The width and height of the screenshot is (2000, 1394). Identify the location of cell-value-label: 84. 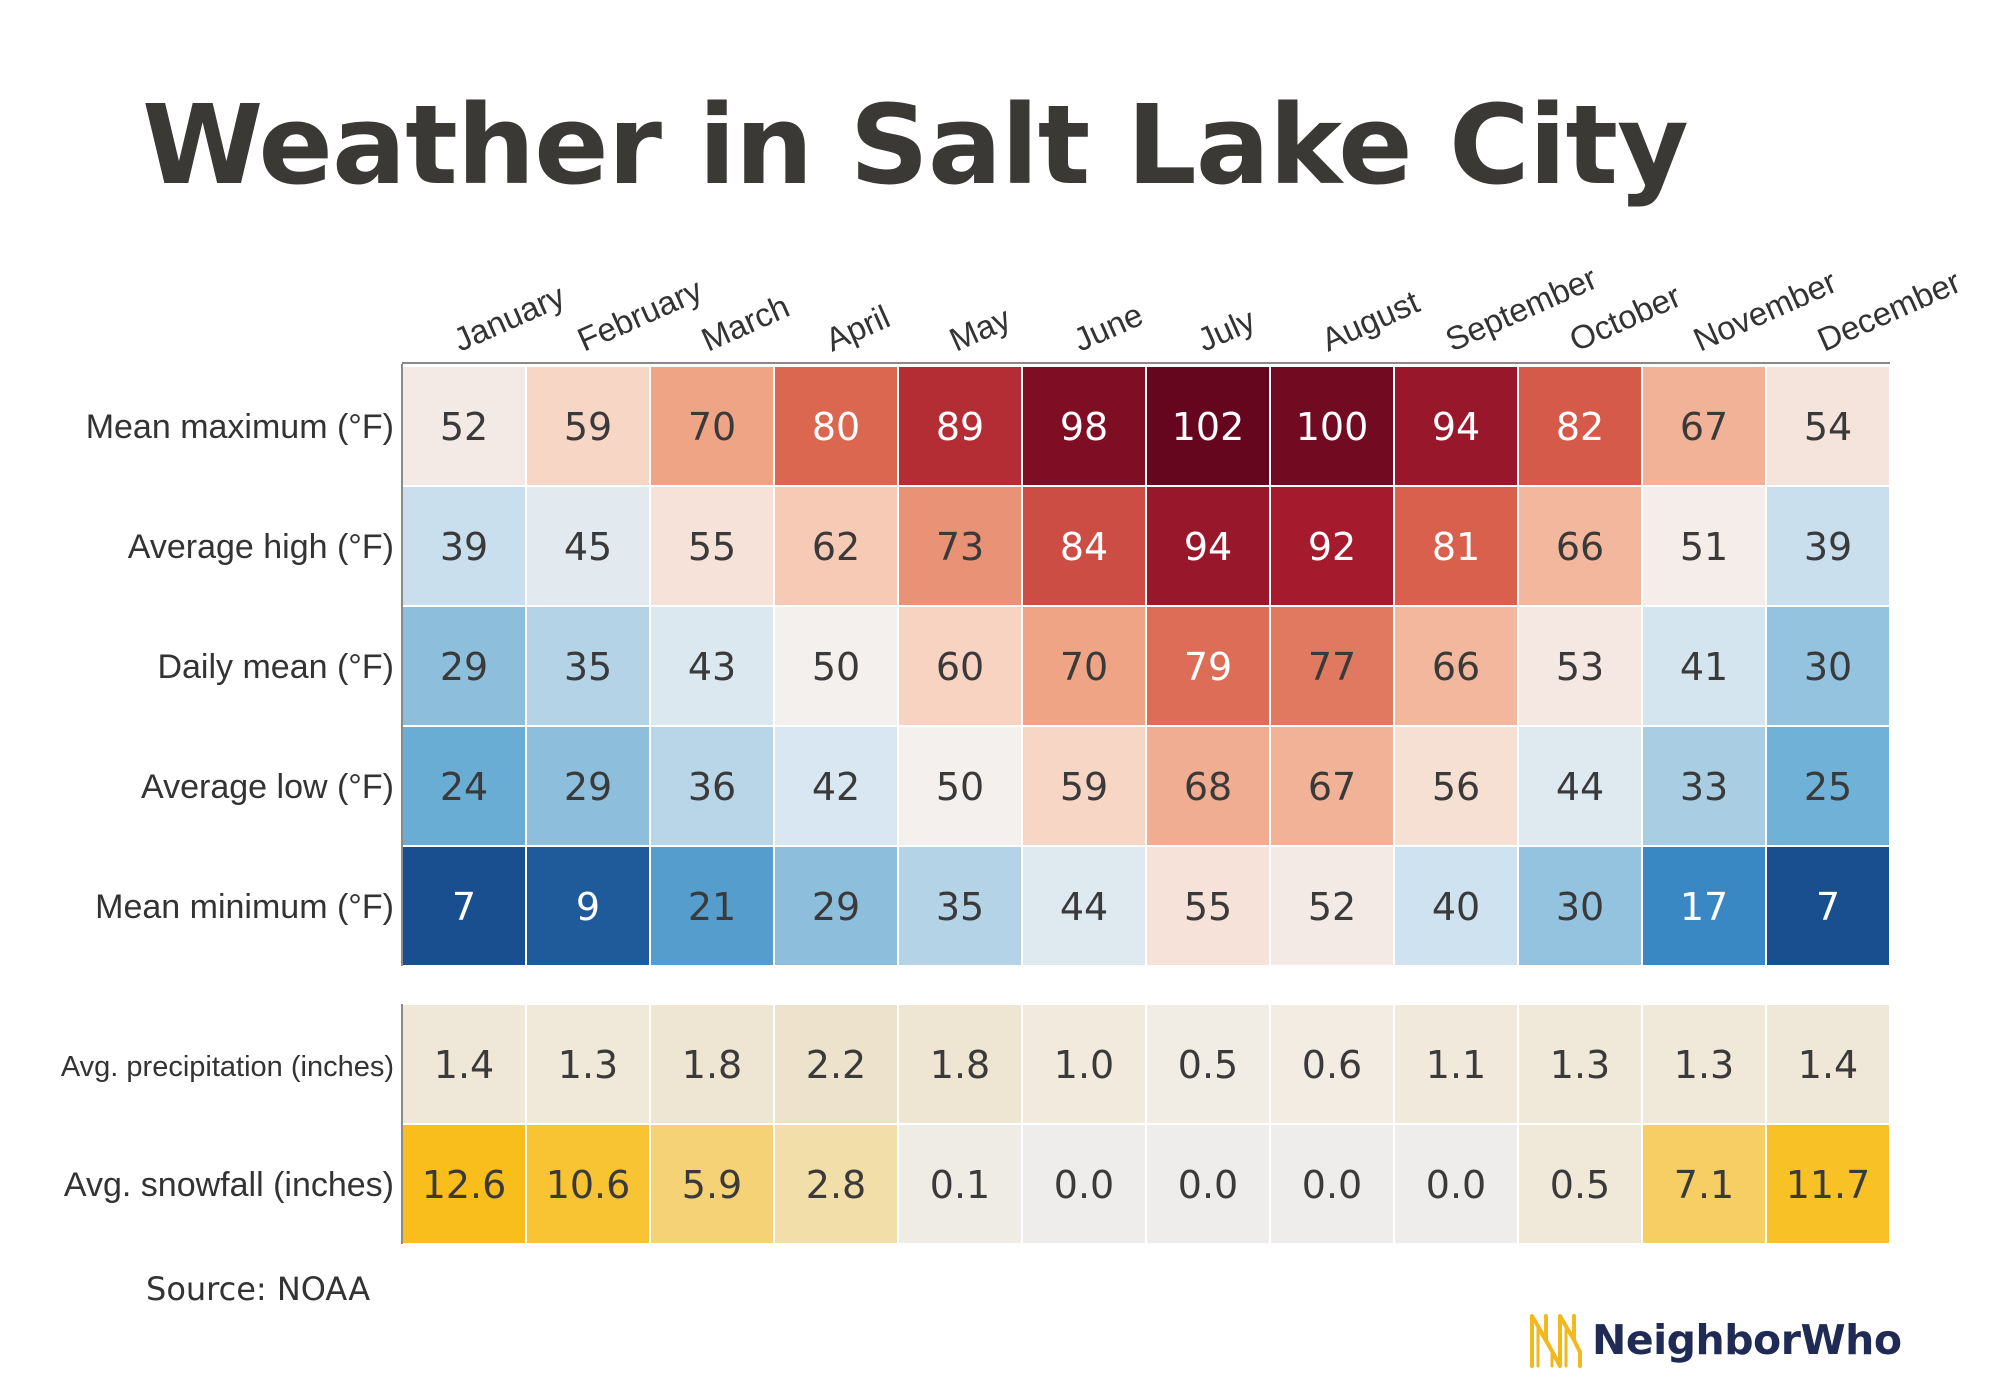
(1084, 547).